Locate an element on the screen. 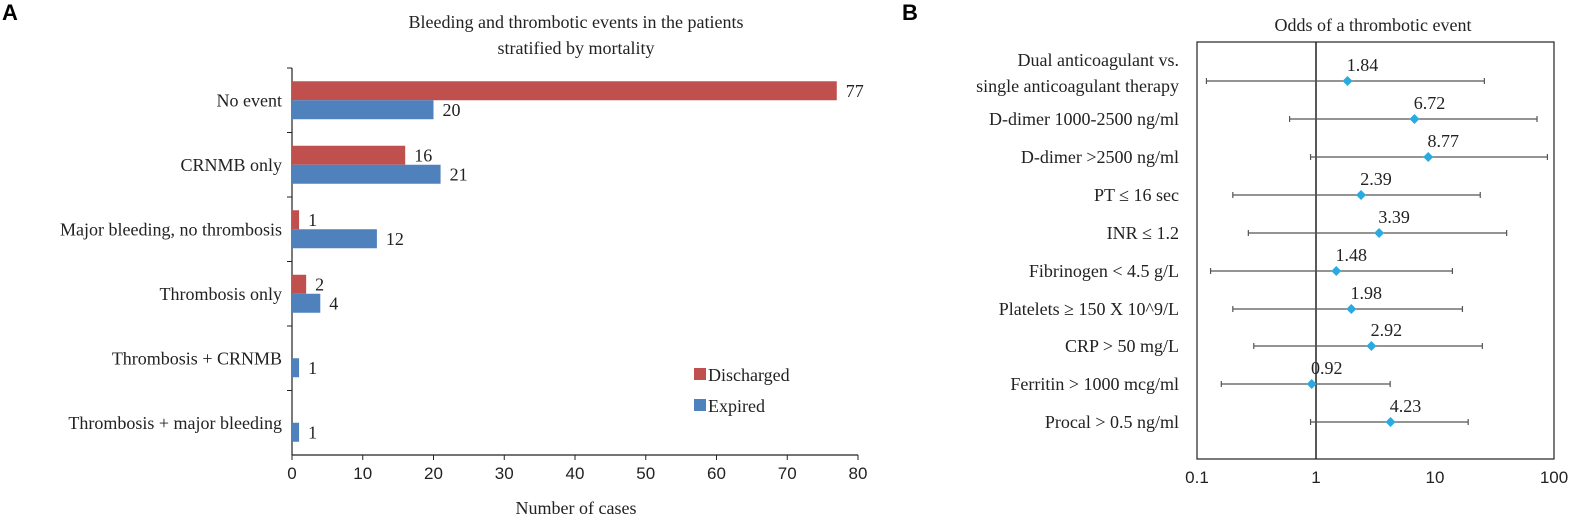 This screenshot has height=525, width=1595. panel-a-label: A is located at coordinates (10, 12).